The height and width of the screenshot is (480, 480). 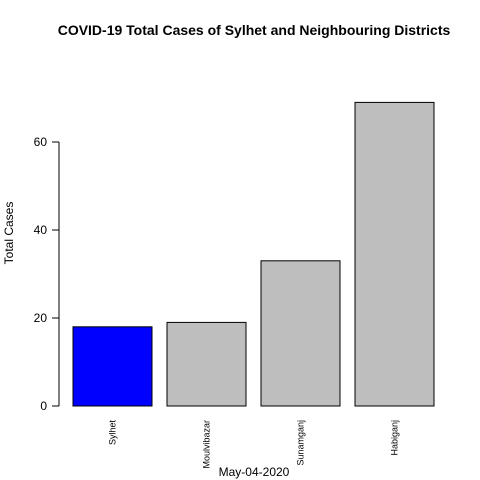 I want to click on y-tick-label: 60, so click(x=41, y=142).